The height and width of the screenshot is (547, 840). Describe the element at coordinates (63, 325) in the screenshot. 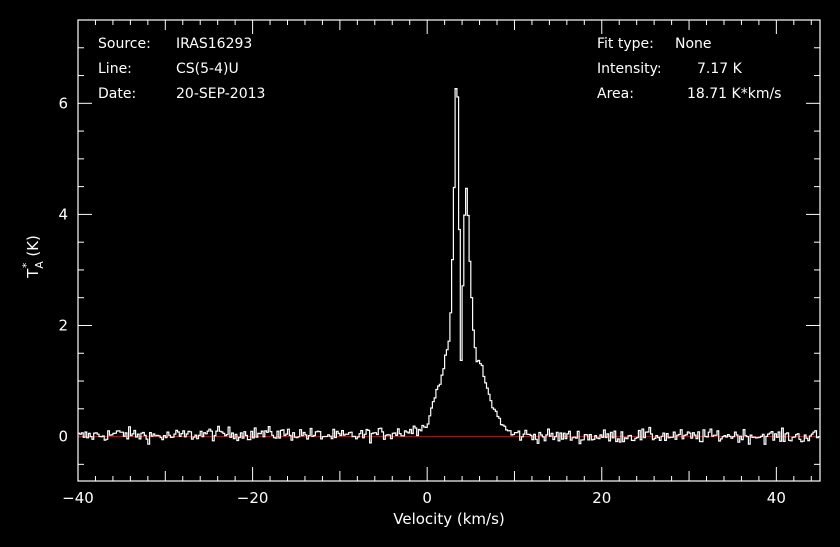

I see `y-tick-label: 2` at that location.